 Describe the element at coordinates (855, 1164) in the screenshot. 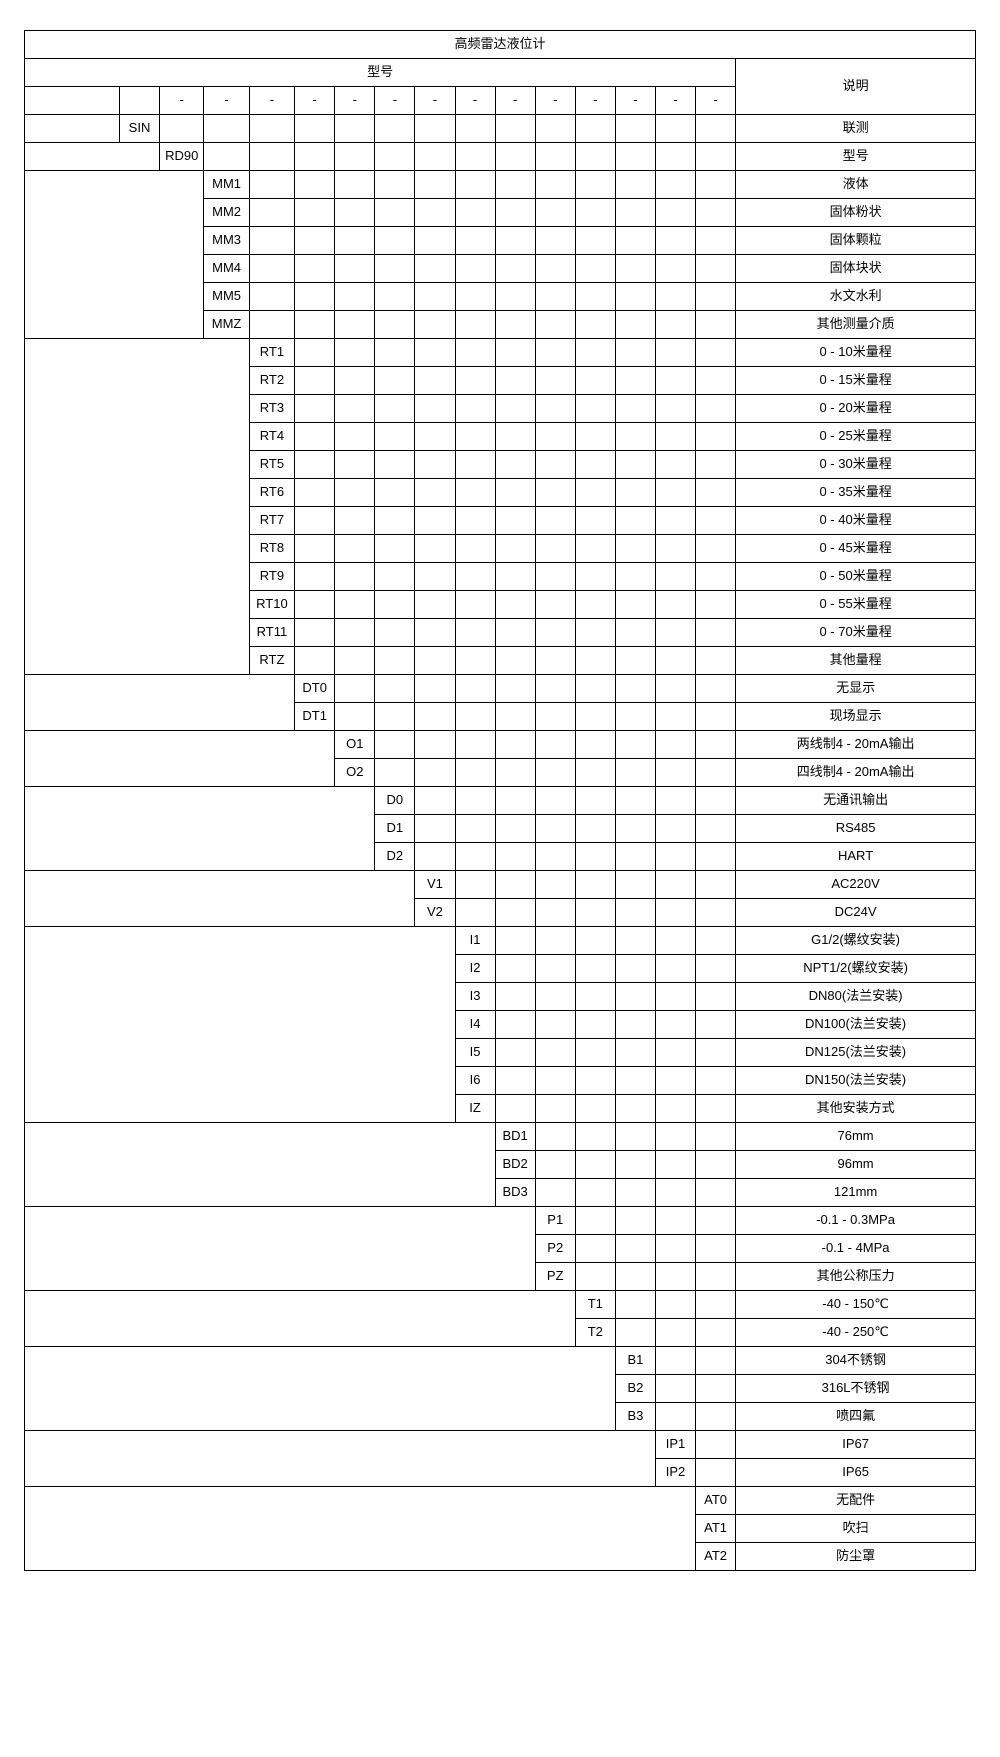

I see `description-cell: 96mm` at that location.